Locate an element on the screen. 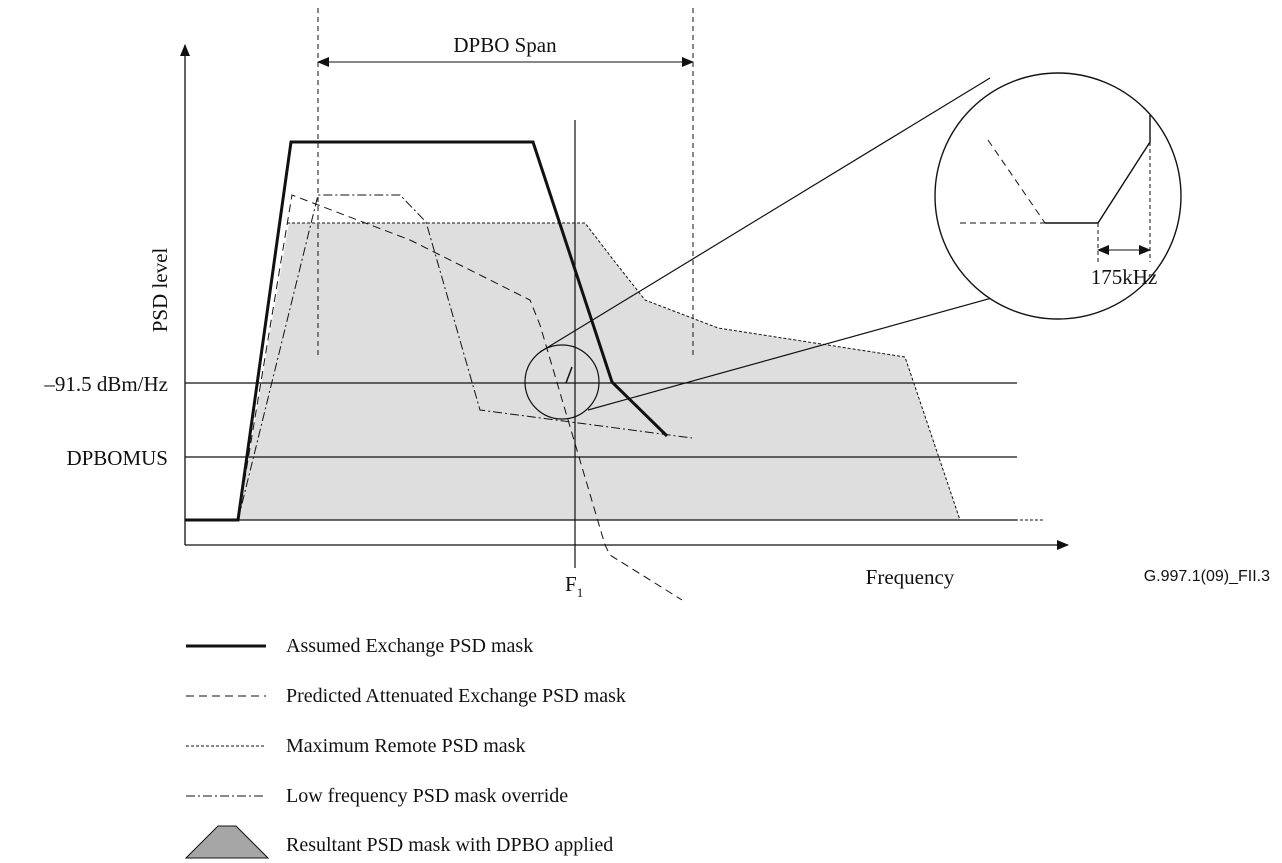 The image size is (1282, 863). legend-label-predicted: Predicted Attenuated Exchange PSD mask is located at coordinates (456, 696).